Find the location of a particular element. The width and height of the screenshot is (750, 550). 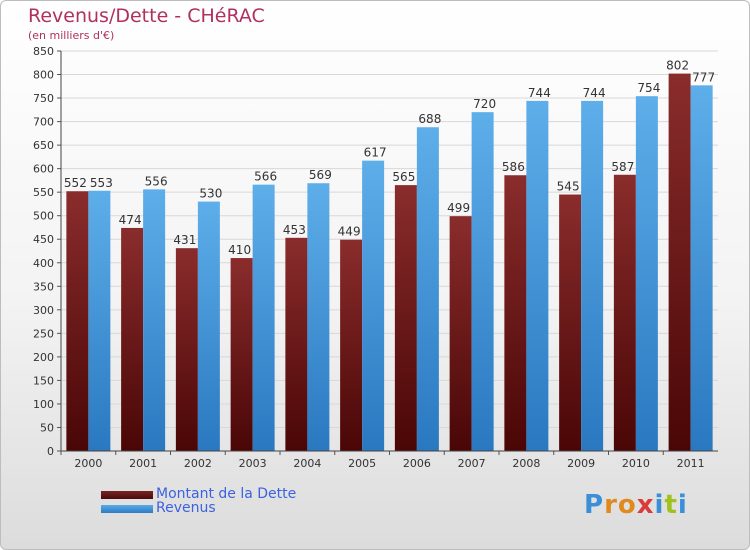

bar-dette-2005 is located at coordinates (351, 345).